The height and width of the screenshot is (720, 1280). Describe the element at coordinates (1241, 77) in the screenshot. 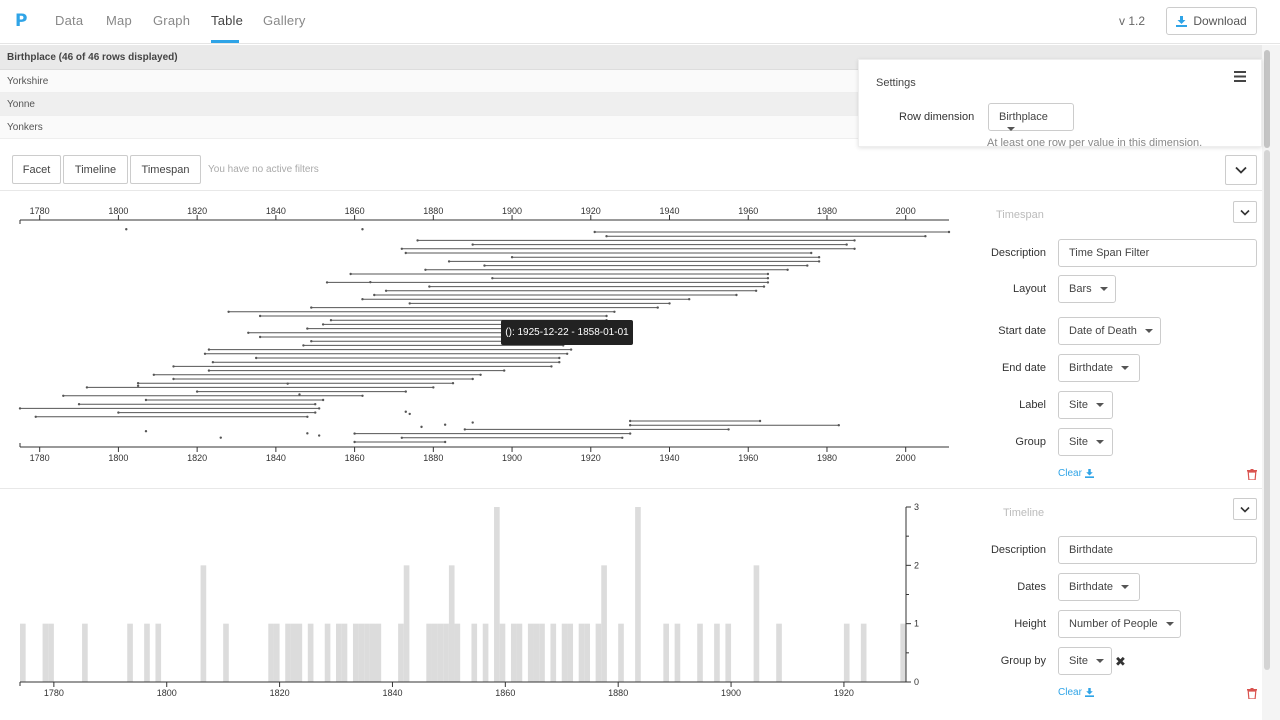

I see `menu-icon` at that location.